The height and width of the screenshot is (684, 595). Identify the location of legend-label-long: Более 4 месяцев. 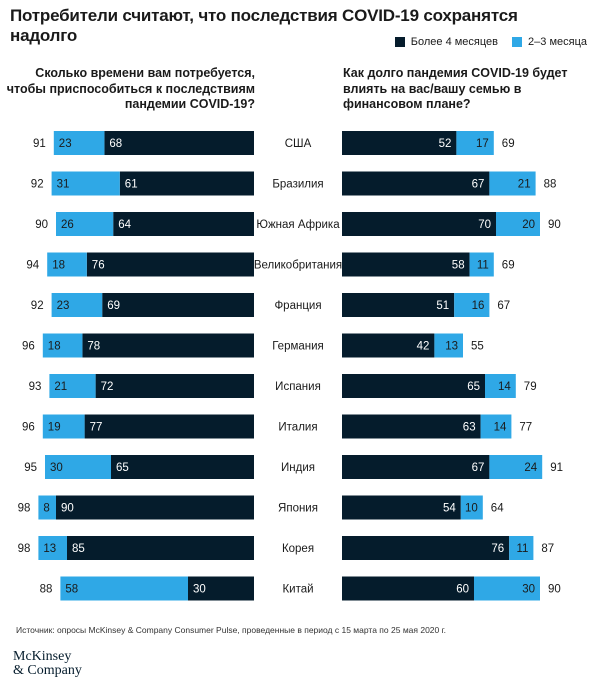
(454, 42).